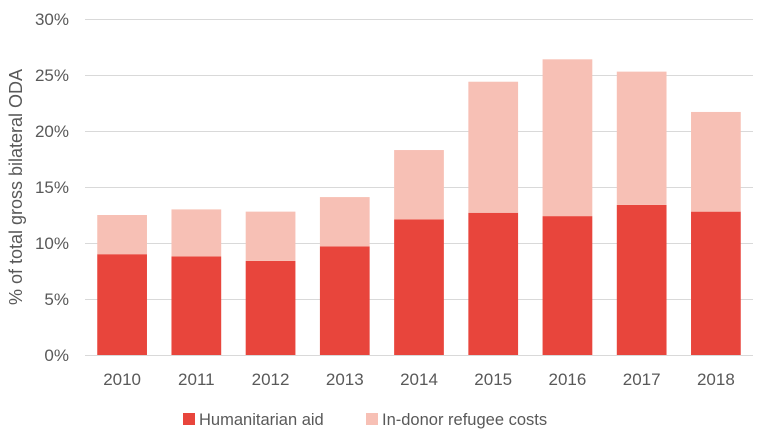 The image size is (768, 442). What do you see at coordinates (568, 379) in the screenshot?
I see `x-tick-label: 2016` at bounding box center [568, 379].